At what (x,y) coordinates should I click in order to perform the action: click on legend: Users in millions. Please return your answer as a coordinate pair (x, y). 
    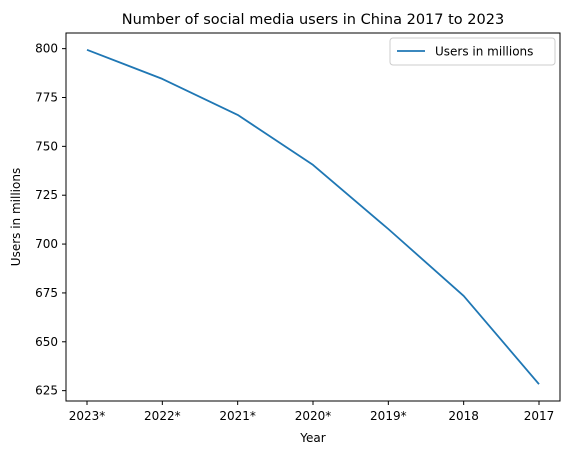
    Looking at the image, I should click on (472, 51).